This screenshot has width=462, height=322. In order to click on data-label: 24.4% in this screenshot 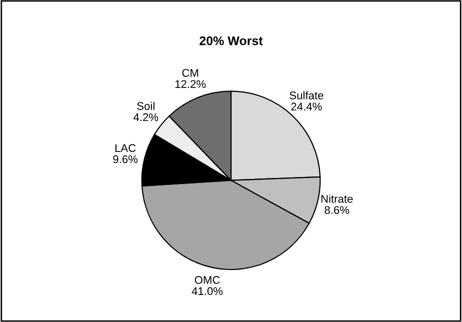, I will do `click(306, 106)`.